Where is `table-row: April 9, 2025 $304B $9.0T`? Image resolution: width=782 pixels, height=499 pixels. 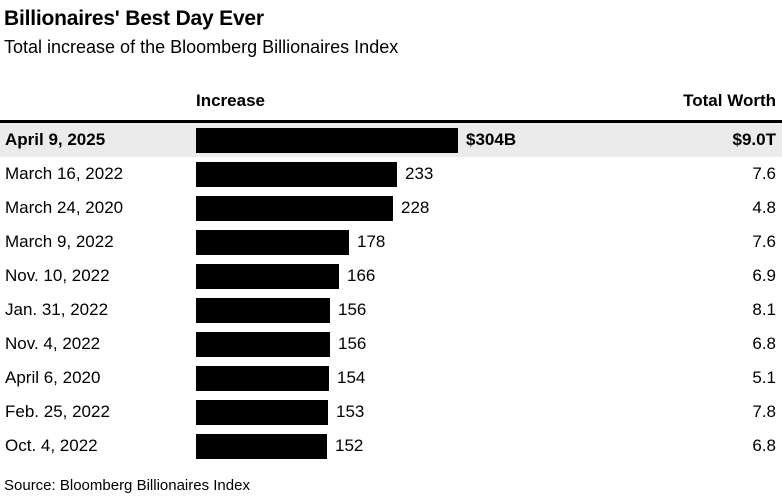 table-row: April 9, 2025 $304B $9.0T is located at coordinates (391, 140).